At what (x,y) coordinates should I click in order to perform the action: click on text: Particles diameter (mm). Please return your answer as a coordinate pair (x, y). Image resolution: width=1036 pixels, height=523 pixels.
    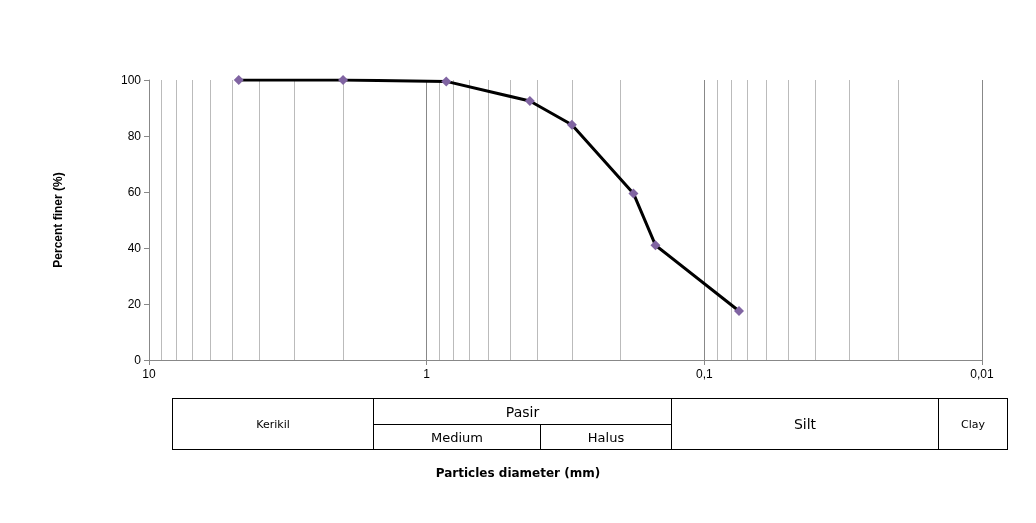
    Looking at the image, I should click on (518, 473).